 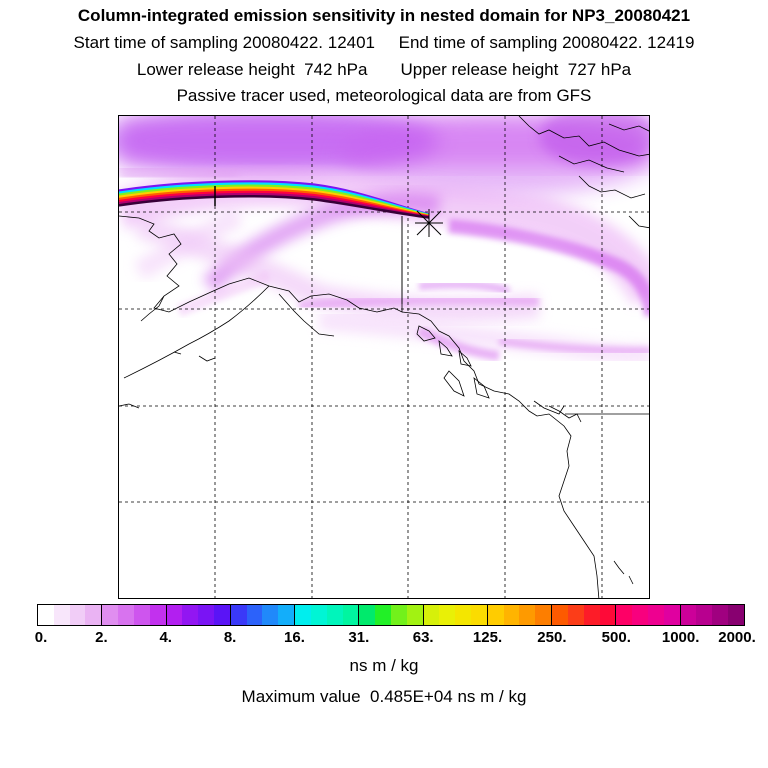 What do you see at coordinates (230, 637) in the screenshot?
I see `color-scale-tick-label: 8.` at bounding box center [230, 637].